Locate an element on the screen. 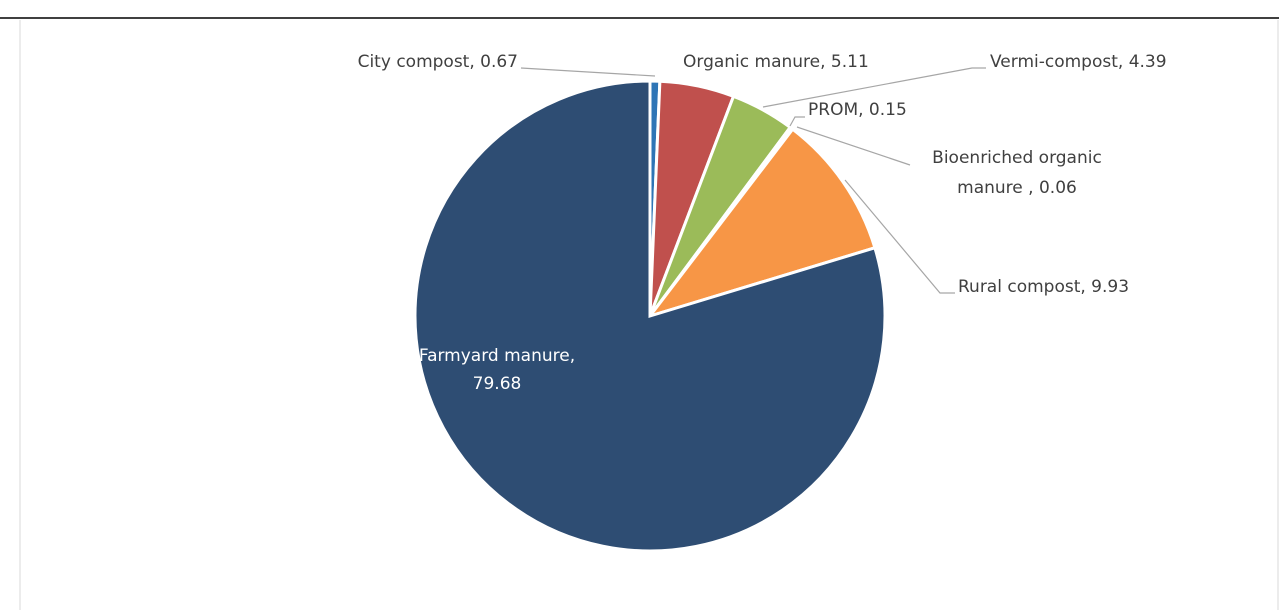 This screenshot has width=1279, height=610. data-label: City compost, 0.67 is located at coordinates (438, 62).